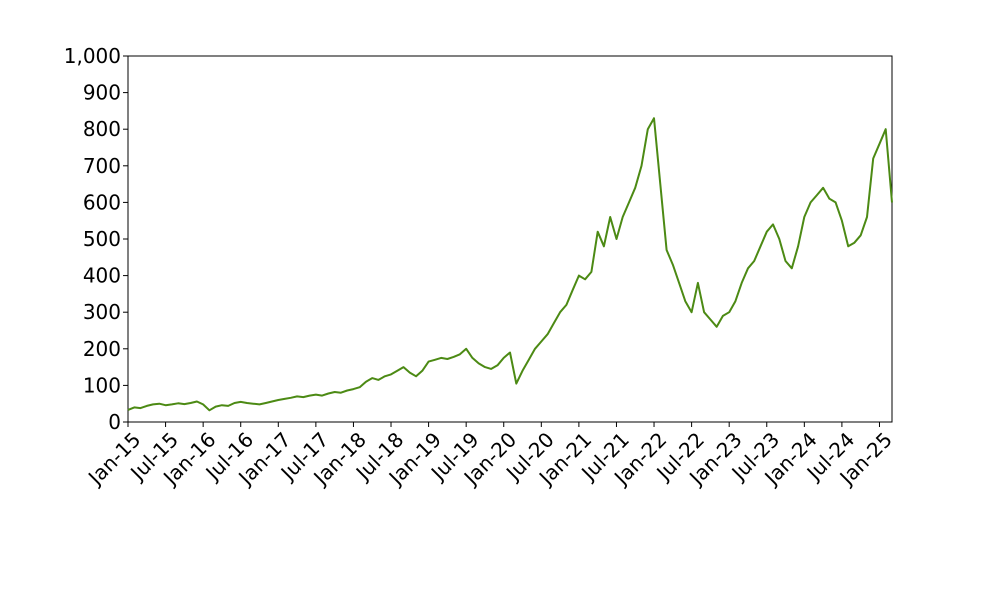  What do you see at coordinates (102, 93) in the screenshot?
I see `y-tick-label: 900` at bounding box center [102, 93].